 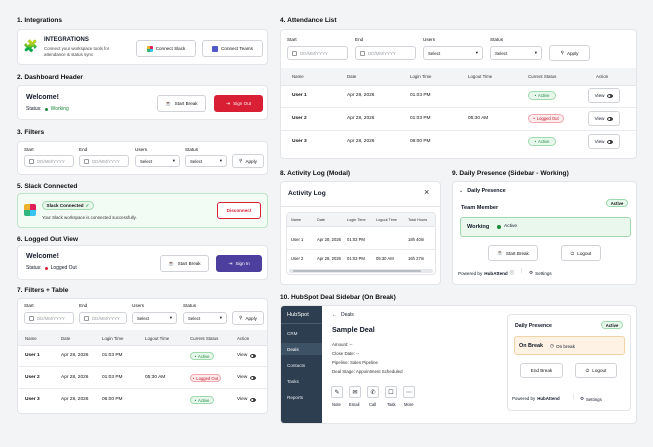 I want to click on users-label: Users, so click(x=429, y=39).